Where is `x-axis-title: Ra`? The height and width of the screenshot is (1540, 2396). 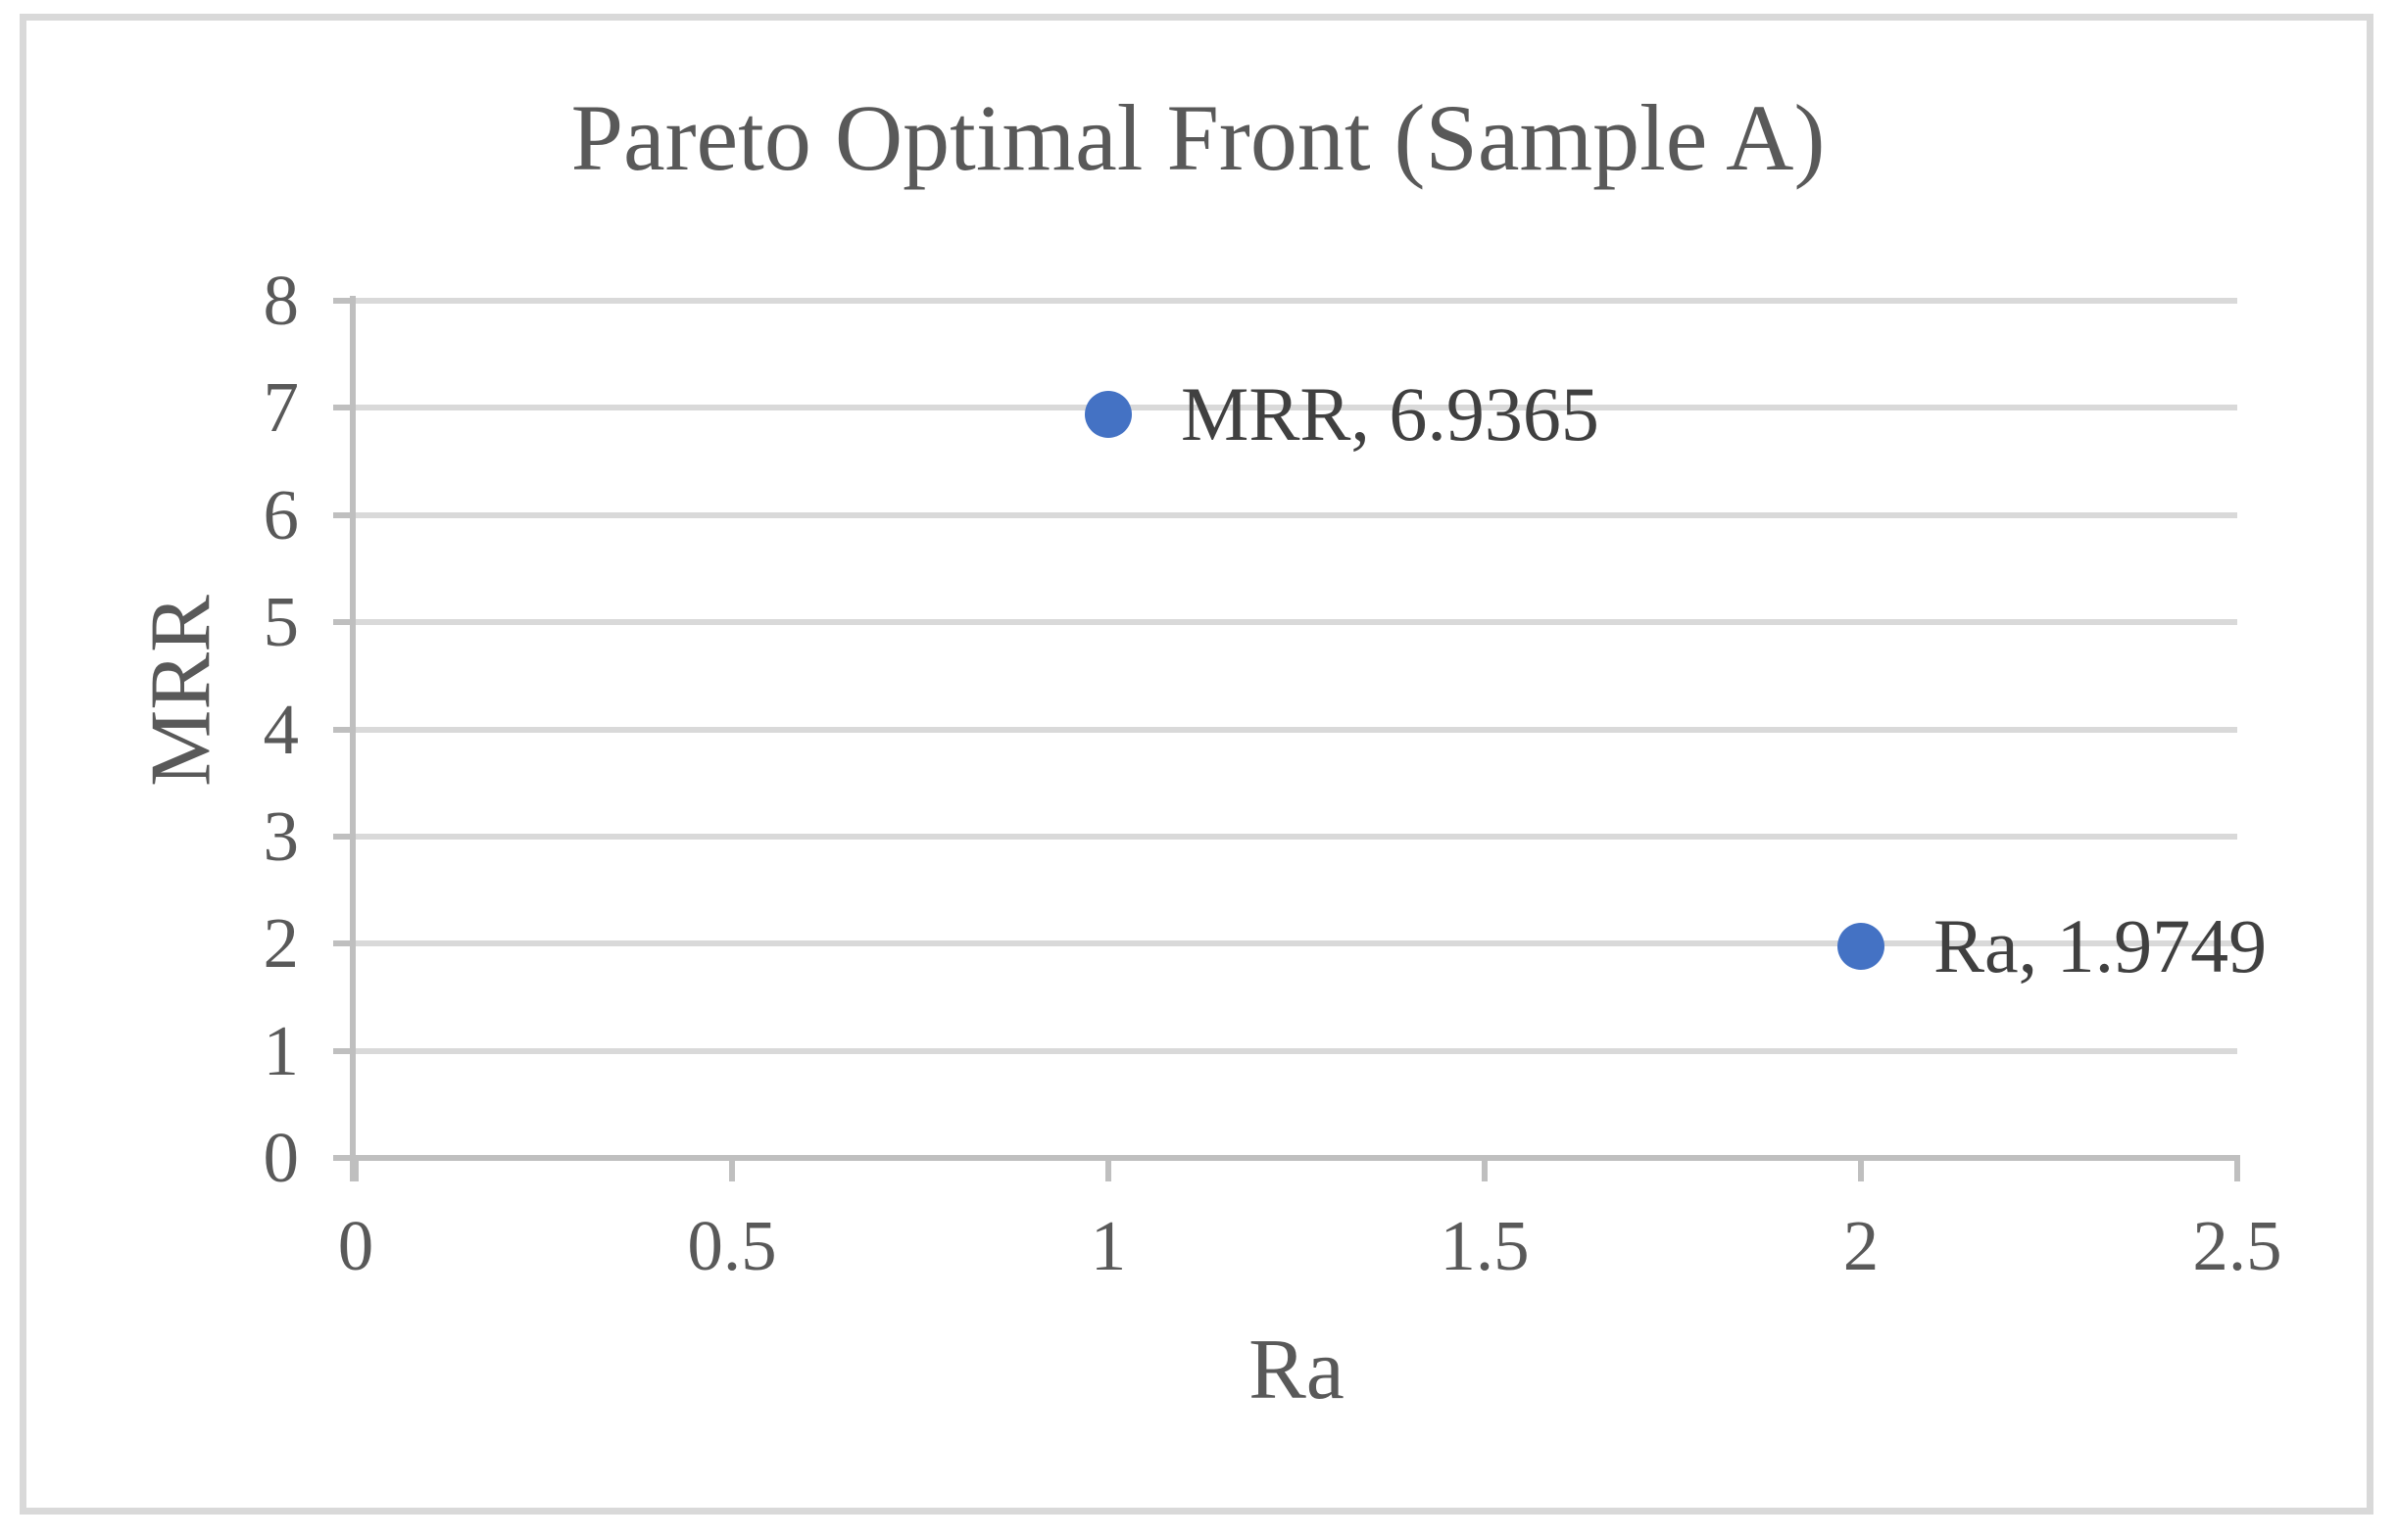 x-axis-title: Ra is located at coordinates (1296, 1370).